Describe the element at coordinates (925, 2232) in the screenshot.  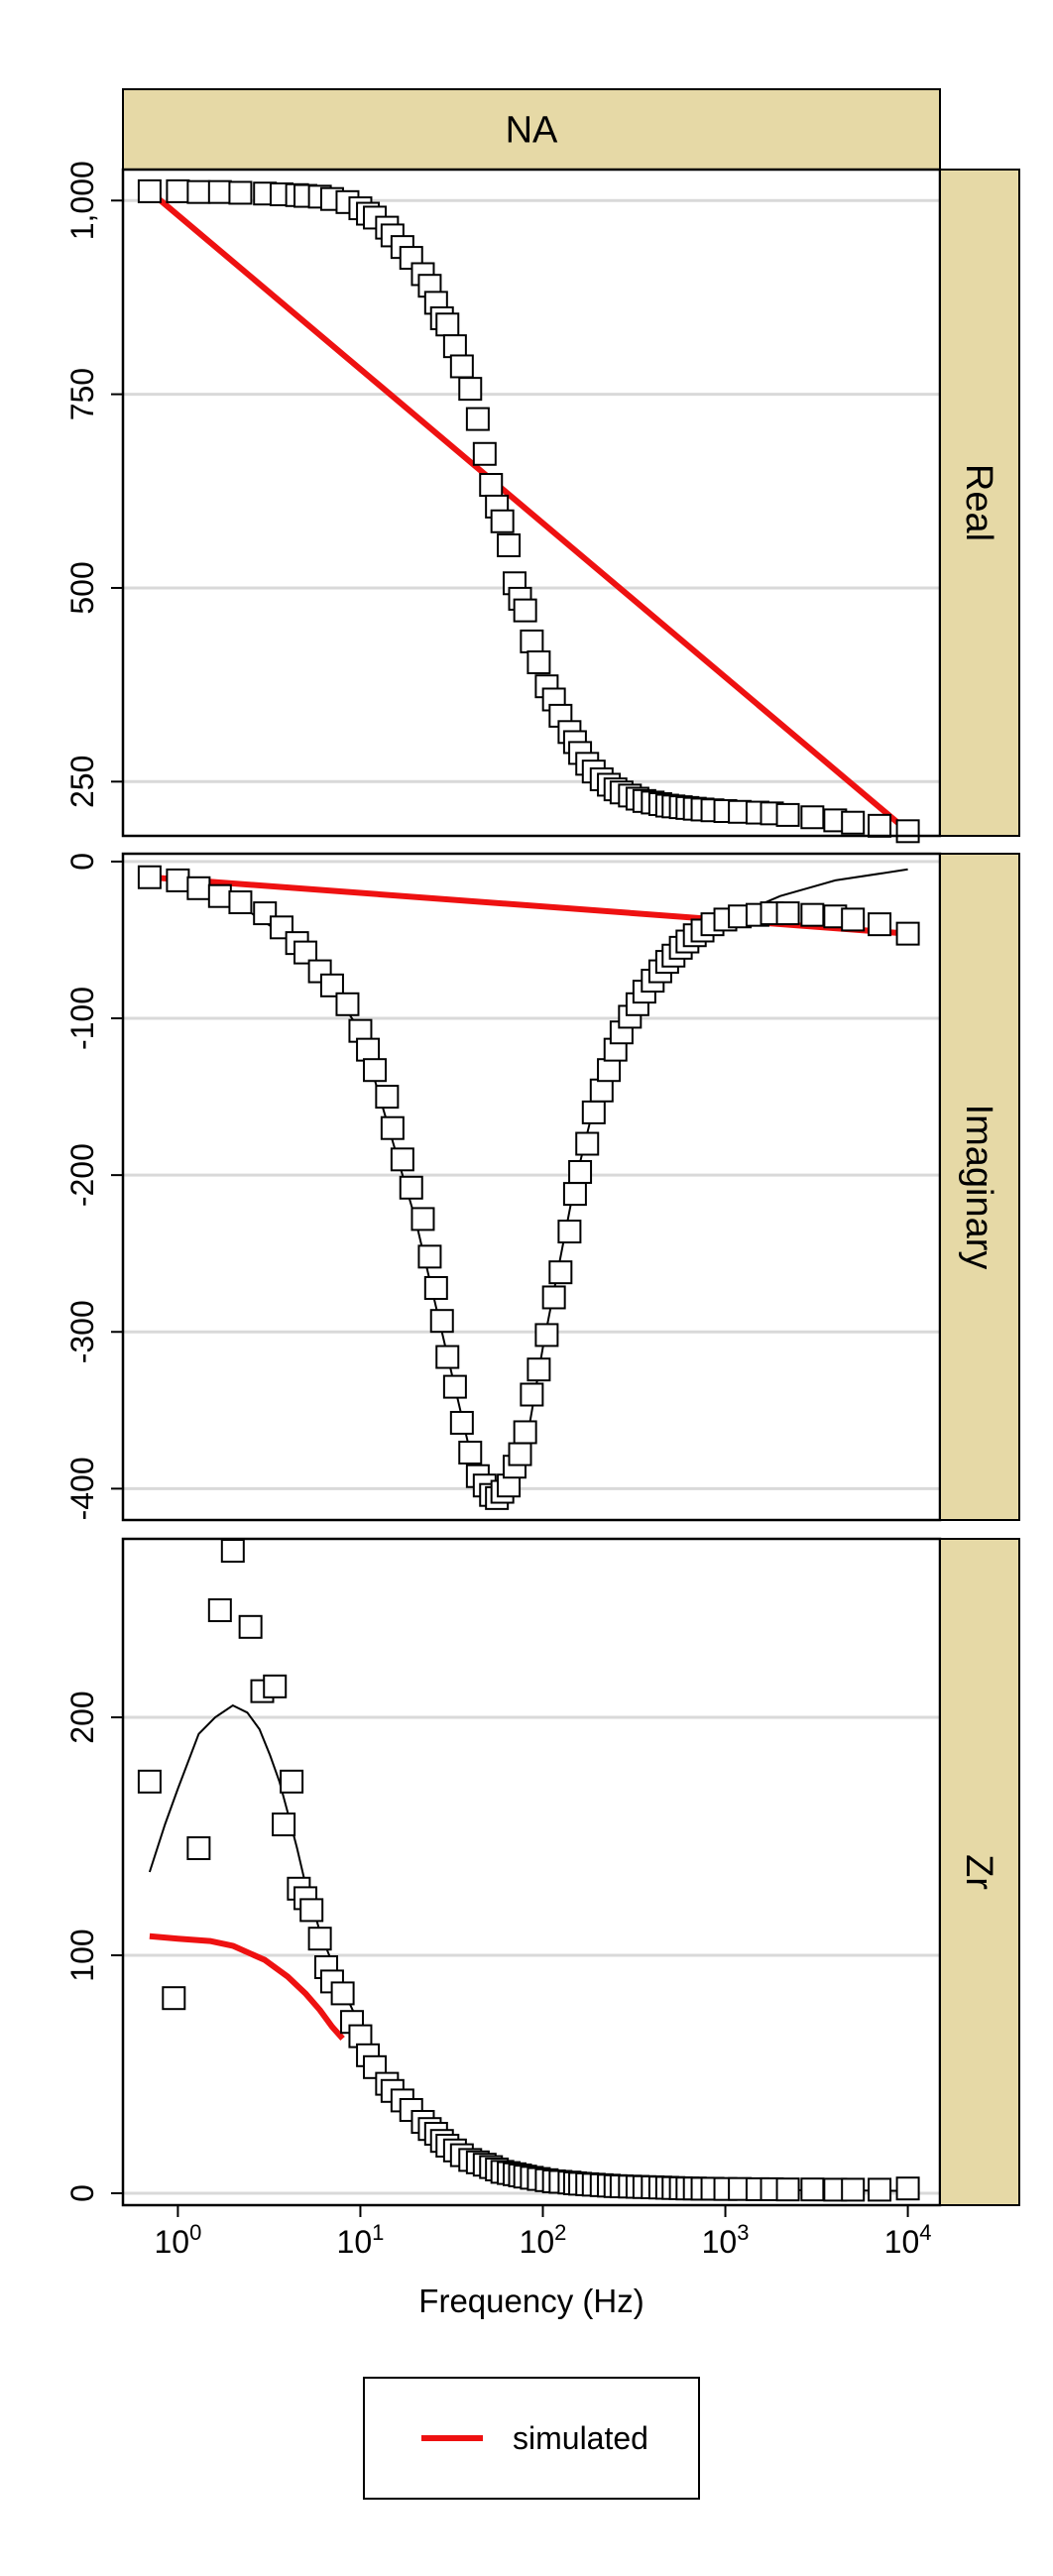
I see `x-tick-exponent: 4` at that location.